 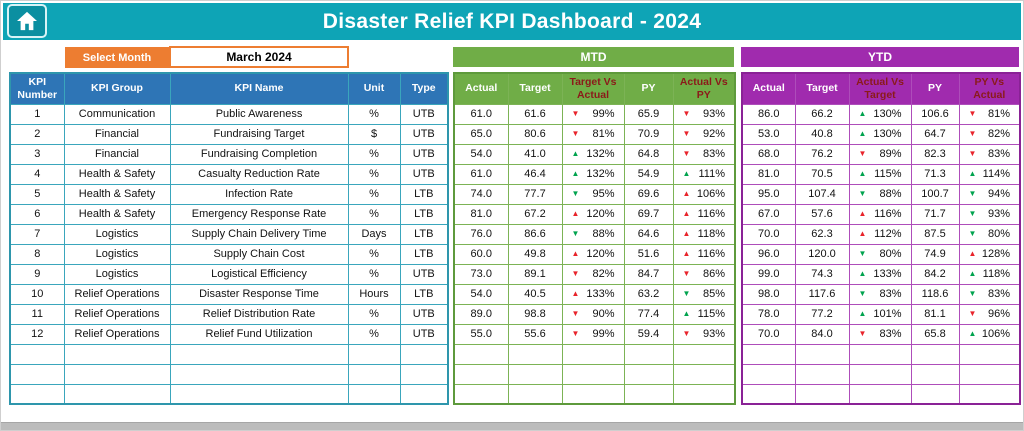 I want to click on ytd-py-cell: 87.5, so click(x=935, y=234).